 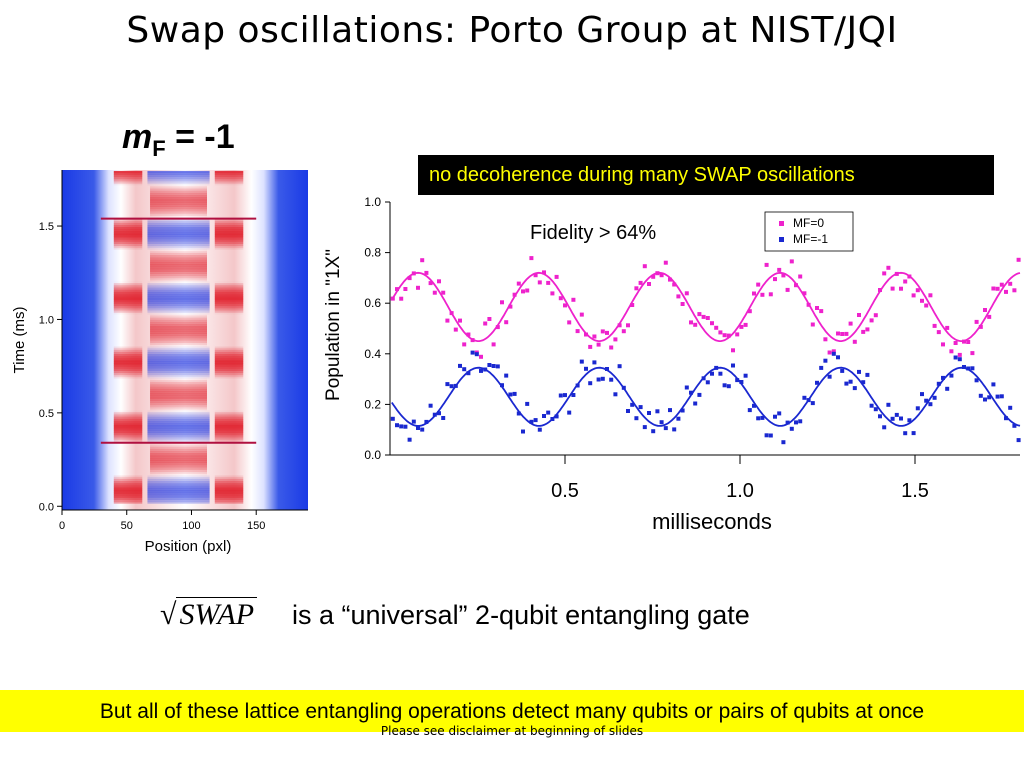 I want to click on chart-ylabel: Population in "1X", so click(x=333, y=325).